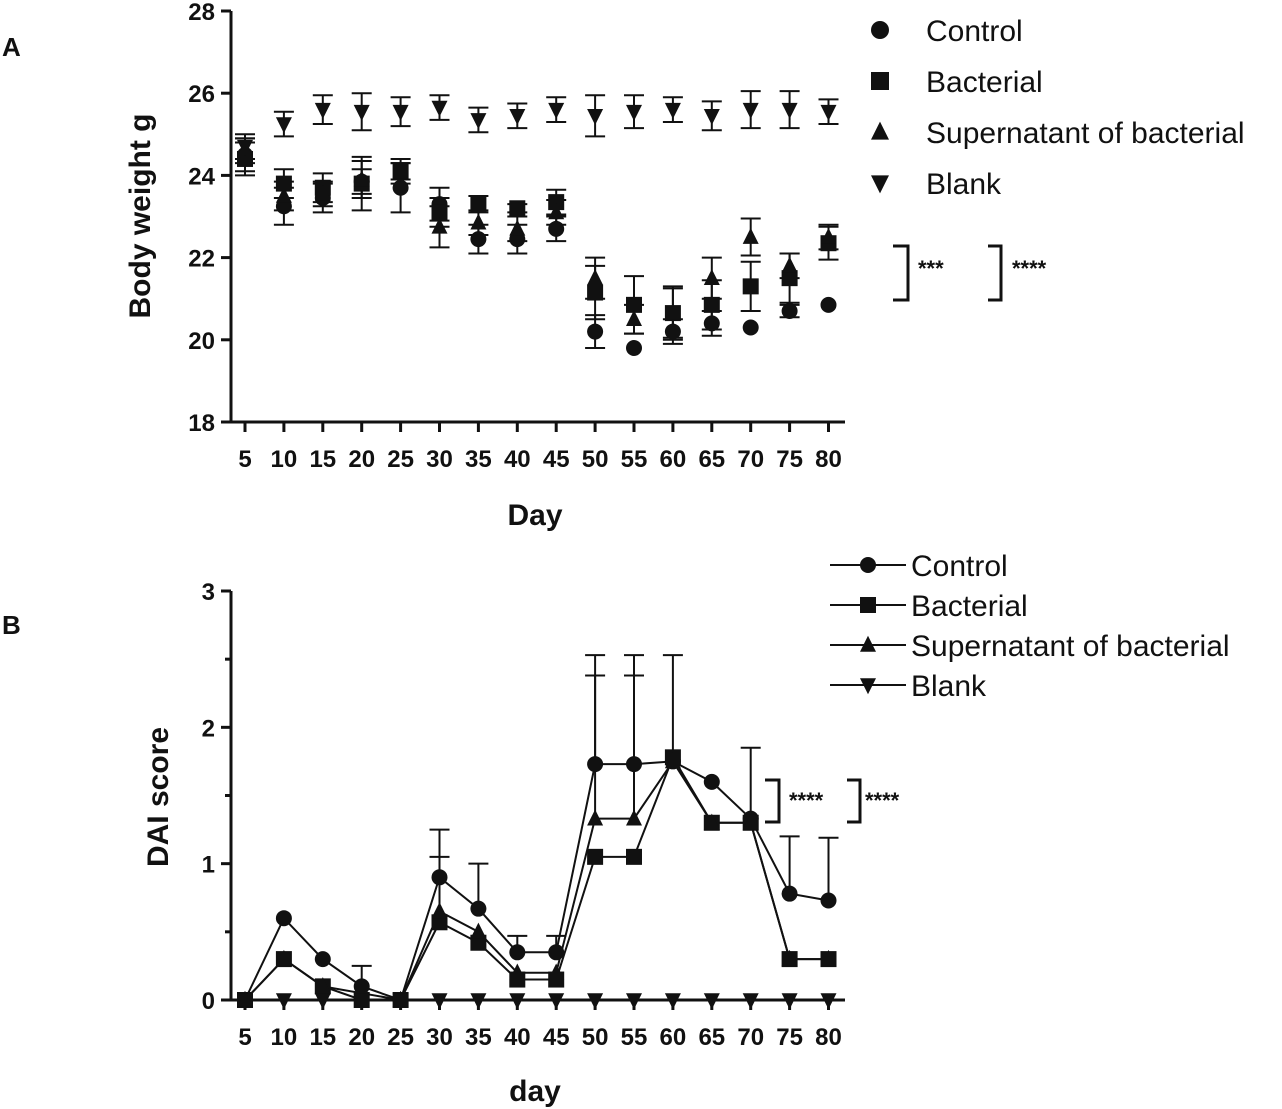 Image resolution: width=1282 pixels, height=1109 pixels. I want to click on panel-a-significance: *** ****, so click(970, 273).